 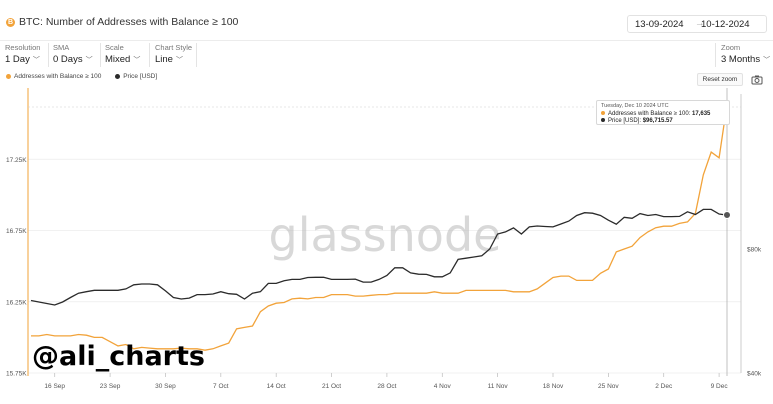 What do you see at coordinates (757, 79) in the screenshot?
I see `camera-icon` at bounding box center [757, 79].